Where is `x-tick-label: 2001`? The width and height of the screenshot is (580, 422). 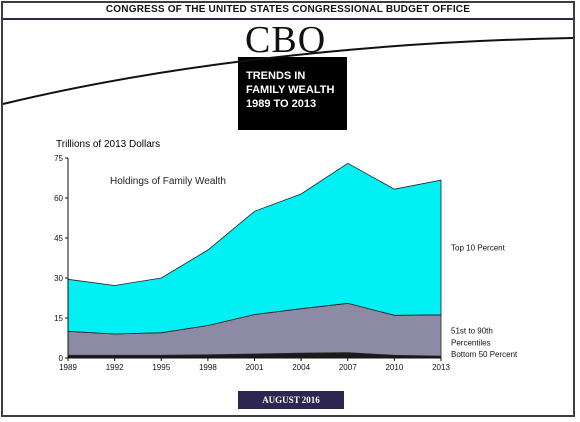 x-tick-label: 2001 is located at coordinates (255, 367).